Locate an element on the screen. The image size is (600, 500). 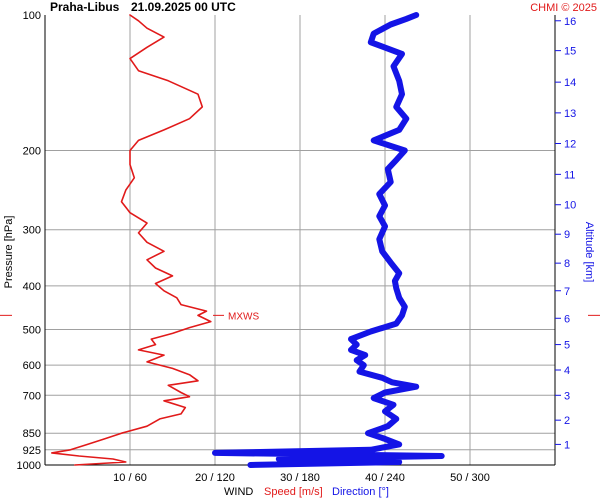
pressure-tick-label: 500 is located at coordinates (32, 331).